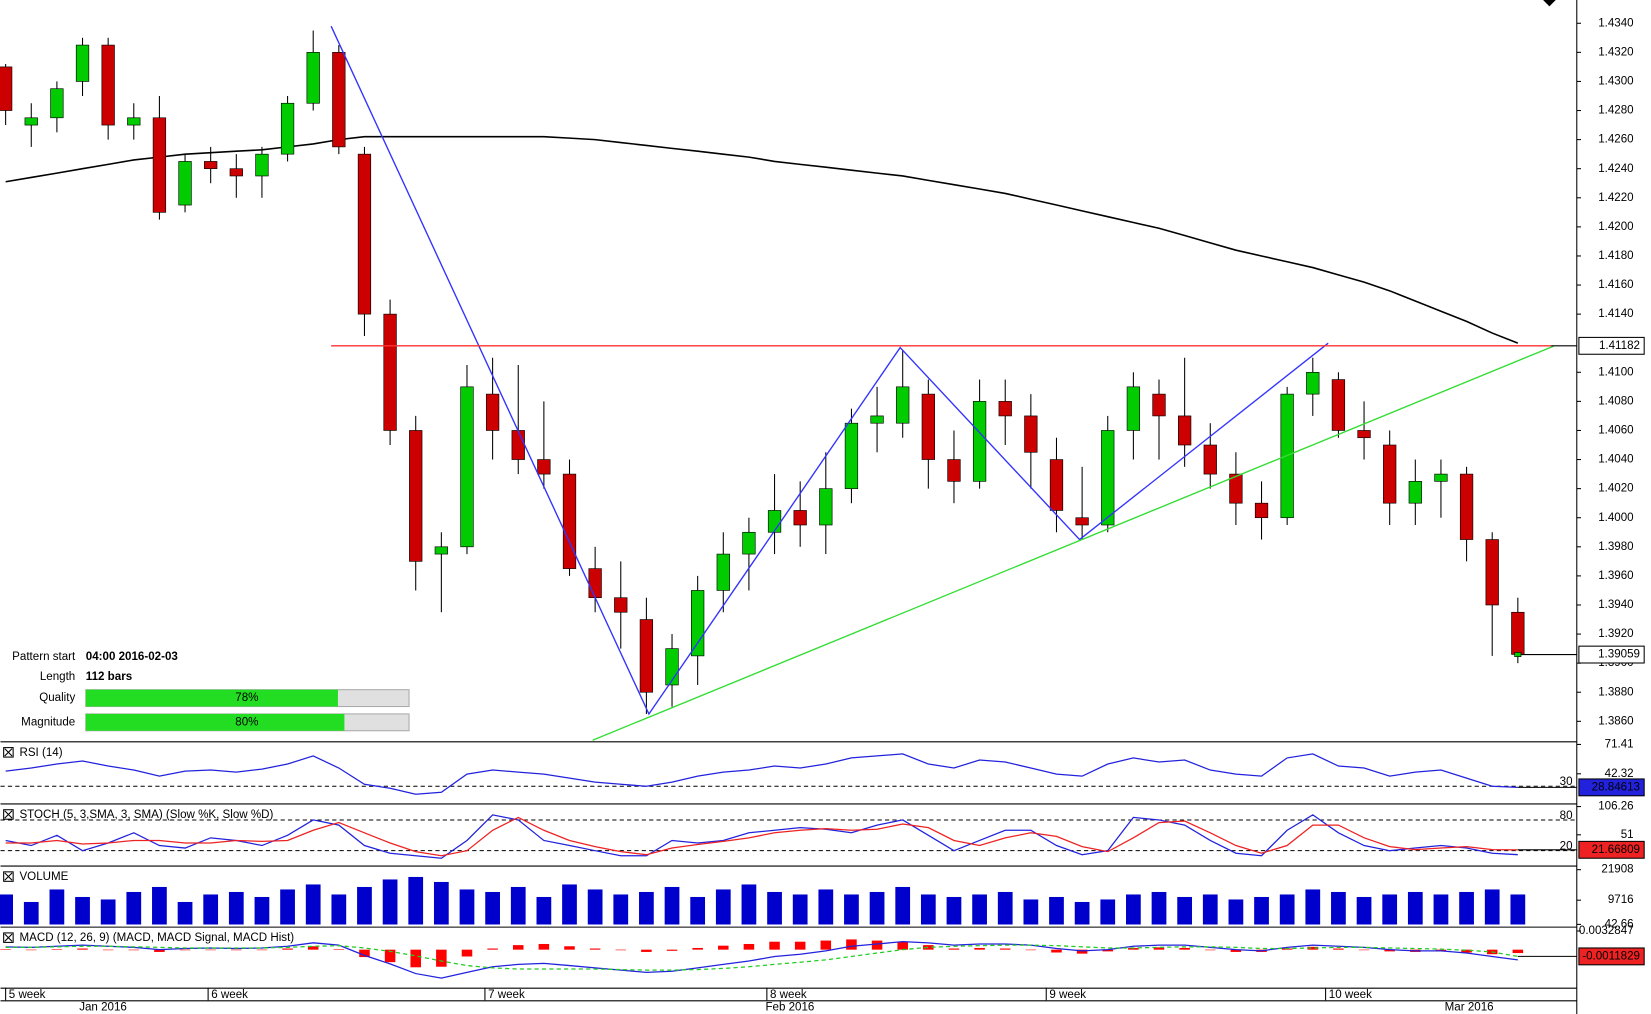 The height and width of the screenshot is (1014, 1651). Describe the element at coordinates (1611, 787) in the screenshot. I see `last-value-label-box` at that location.